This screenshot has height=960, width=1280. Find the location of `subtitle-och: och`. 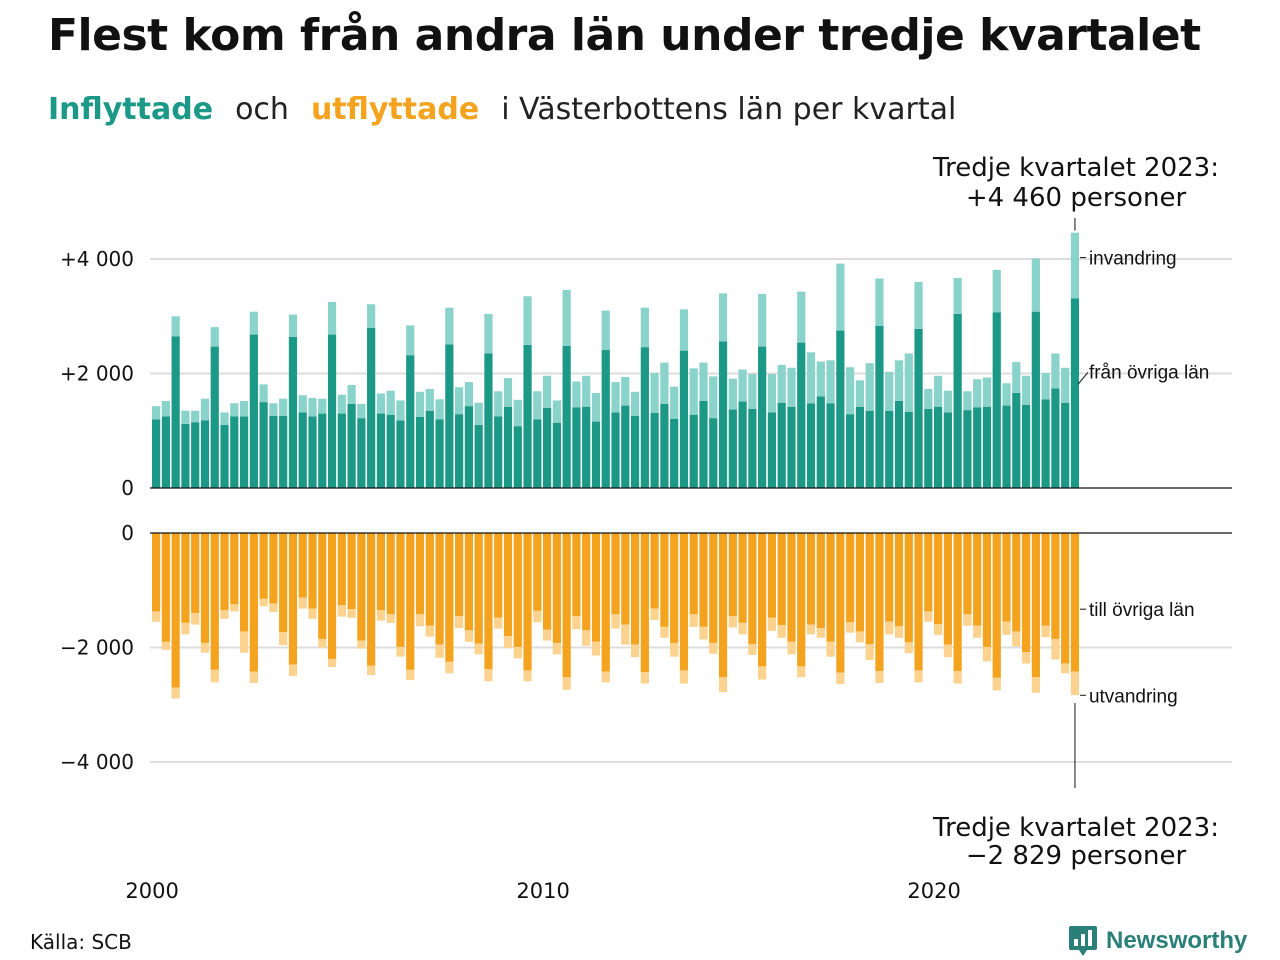

subtitle-och: och is located at coordinates (262, 109).